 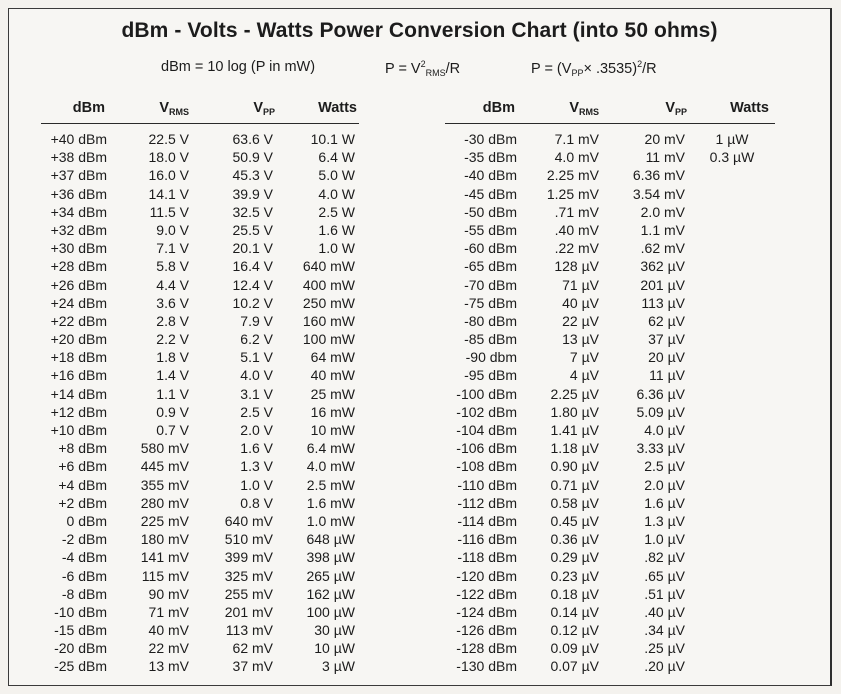 What do you see at coordinates (664, 139) in the screenshot?
I see `cell-vpp: 20 mV` at bounding box center [664, 139].